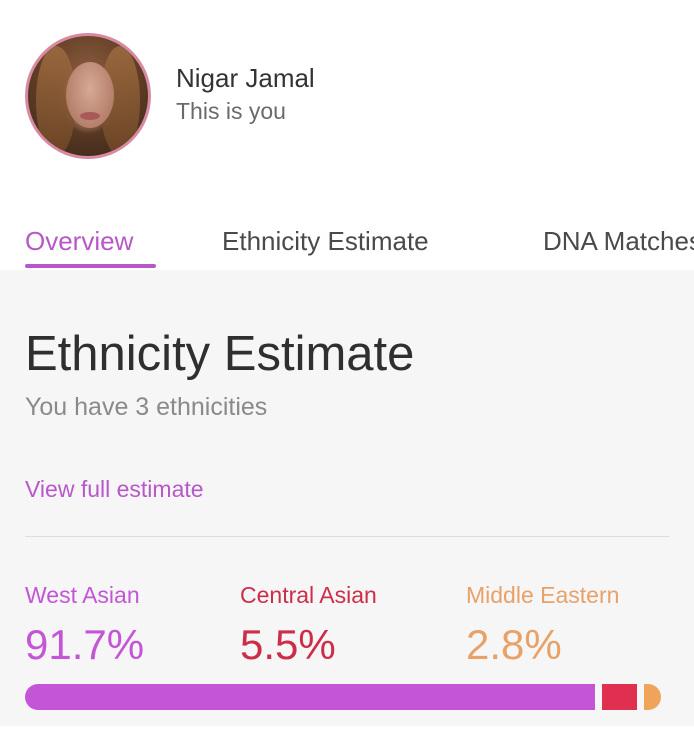 The width and height of the screenshot is (694, 750). What do you see at coordinates (114, 489) in the screenshot?
I see `view-full-estimate-link: View full estimate` at bounding box center [114, 489].